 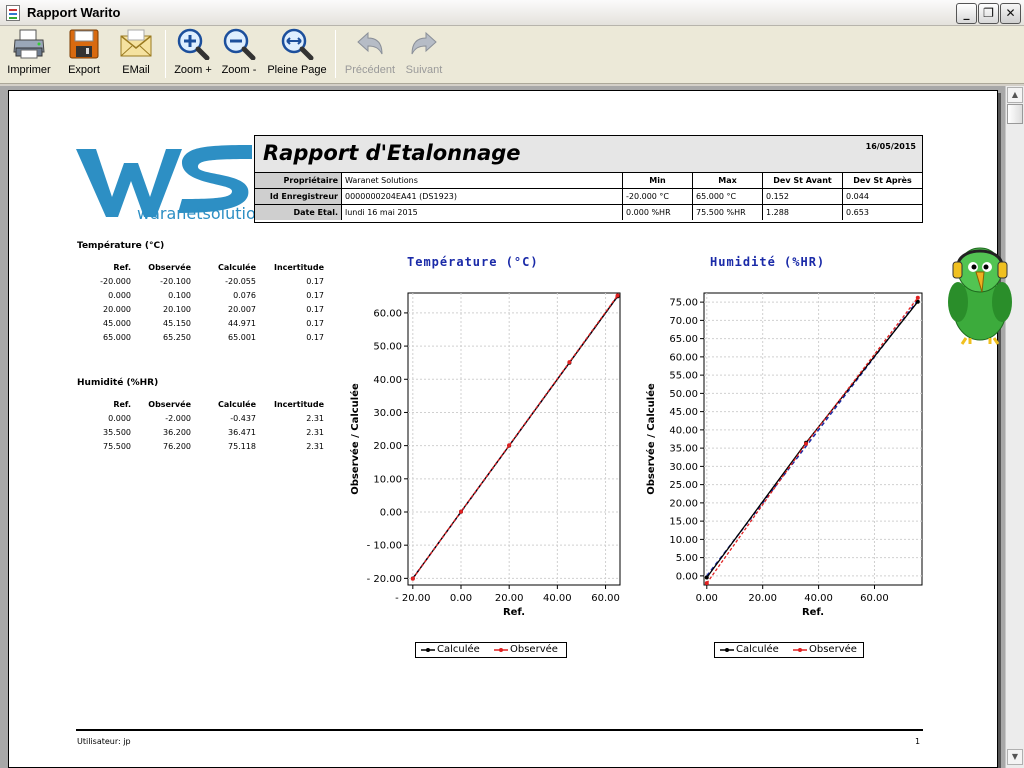 What do you see at coordinates (166, 184) in the screenshot?
I see `waranet-logo: waranetsolutions` at bounding box center [166, 184].